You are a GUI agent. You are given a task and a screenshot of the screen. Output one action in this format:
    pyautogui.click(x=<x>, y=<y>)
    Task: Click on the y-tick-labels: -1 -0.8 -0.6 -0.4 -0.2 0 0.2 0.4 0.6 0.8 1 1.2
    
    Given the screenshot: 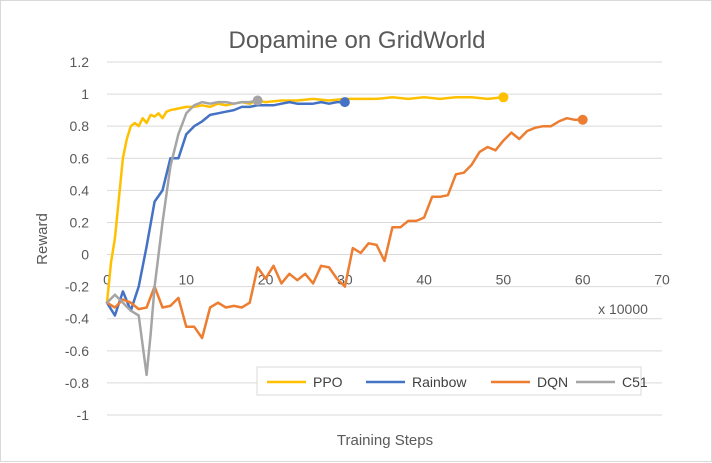 What is the action you would take?
    pyautogui.click(x=77, y=238)
    